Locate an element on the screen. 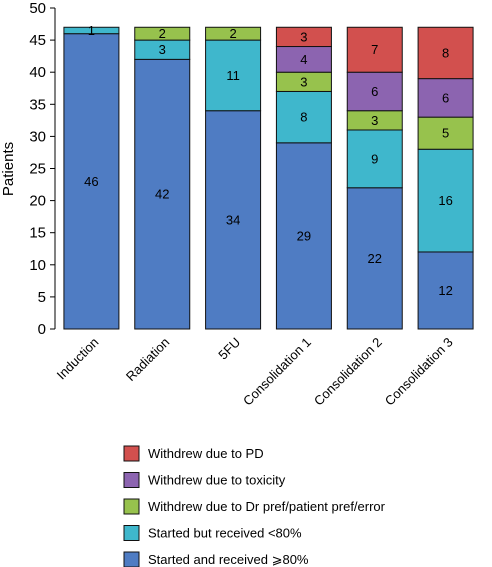 The image size is (492, 567). data-label: 29 is located at coordinates (304, 235).